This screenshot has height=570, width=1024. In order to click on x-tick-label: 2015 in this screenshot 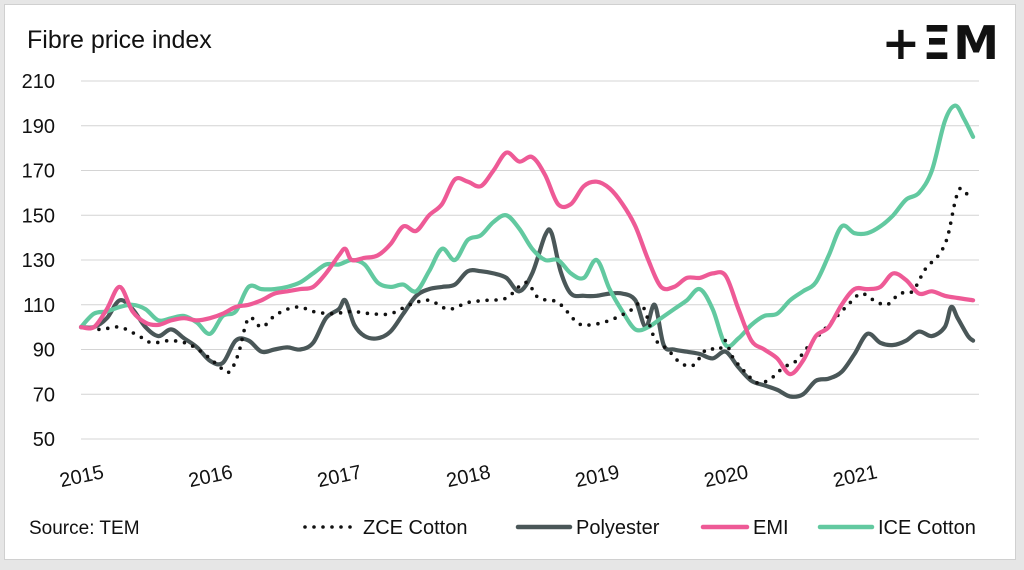, I will do `click(82, 476)`.